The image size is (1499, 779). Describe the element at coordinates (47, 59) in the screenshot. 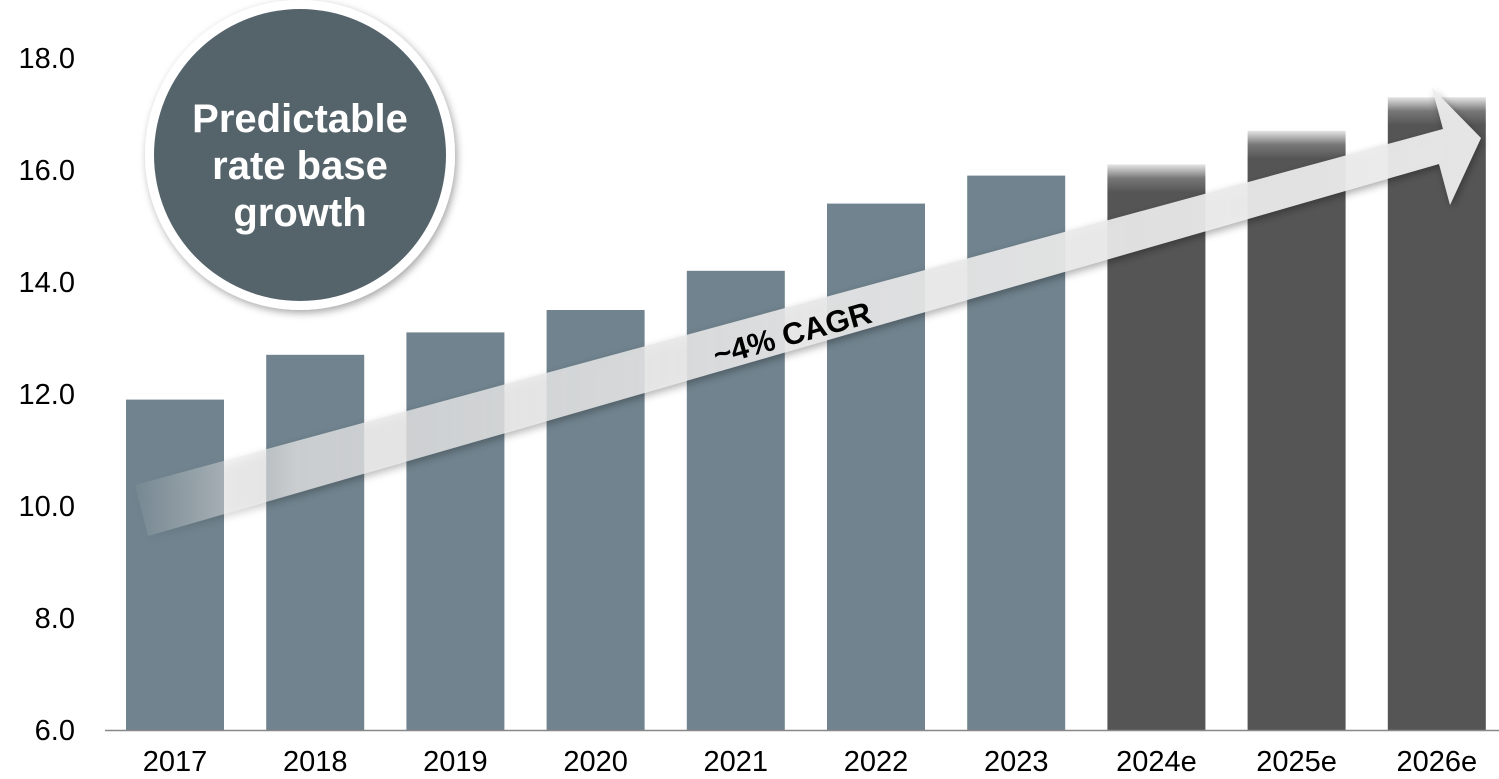

I see `y-tick-label: 18.0` at that location.